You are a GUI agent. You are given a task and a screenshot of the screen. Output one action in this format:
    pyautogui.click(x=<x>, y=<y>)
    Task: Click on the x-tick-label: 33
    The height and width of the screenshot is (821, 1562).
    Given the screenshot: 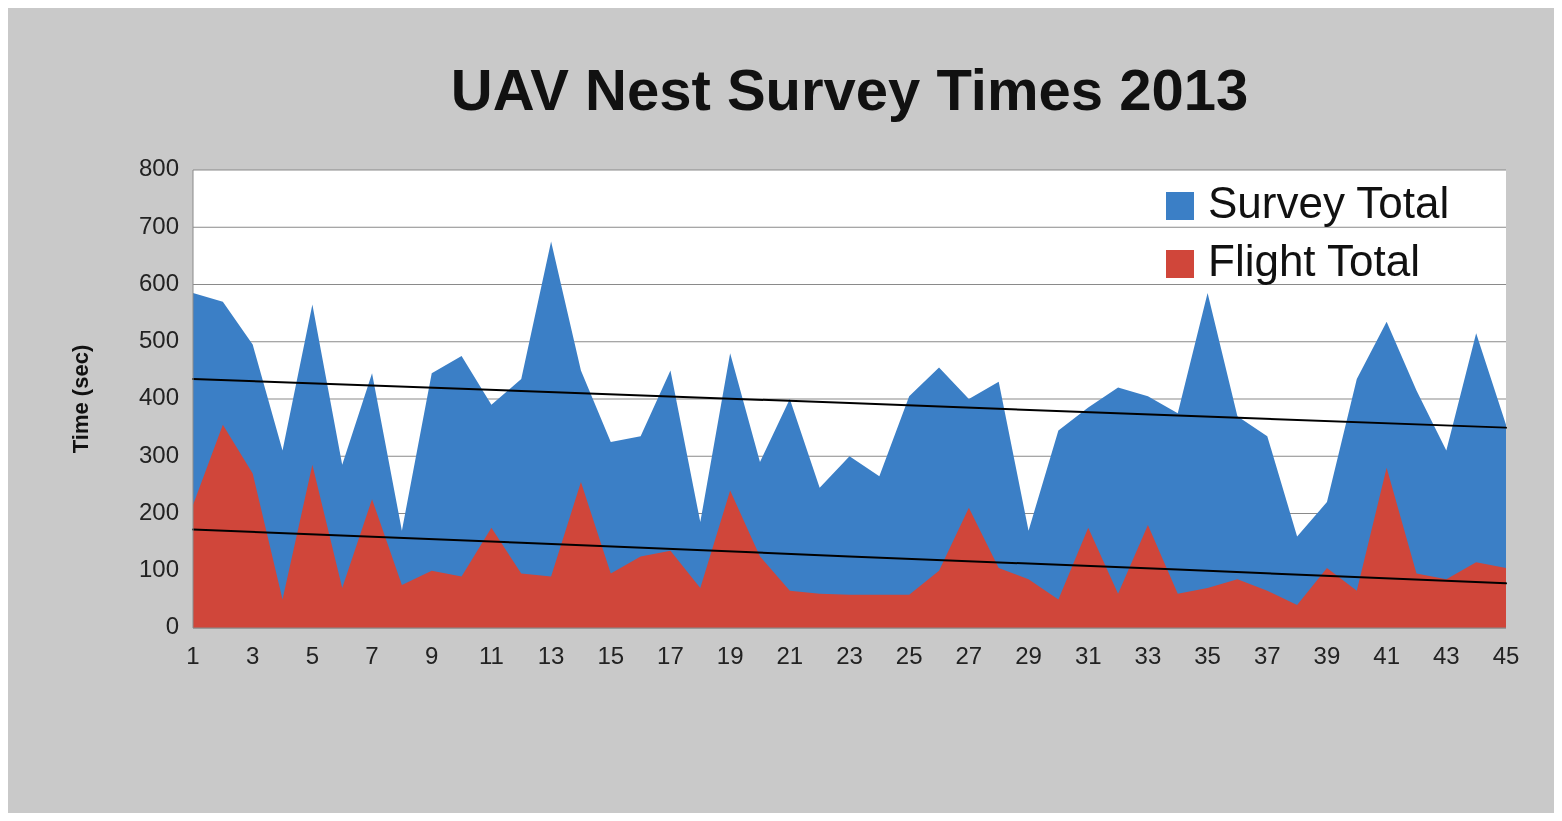 What is the action you would take?
    pyautogui.click(x=1148, y=655)
    